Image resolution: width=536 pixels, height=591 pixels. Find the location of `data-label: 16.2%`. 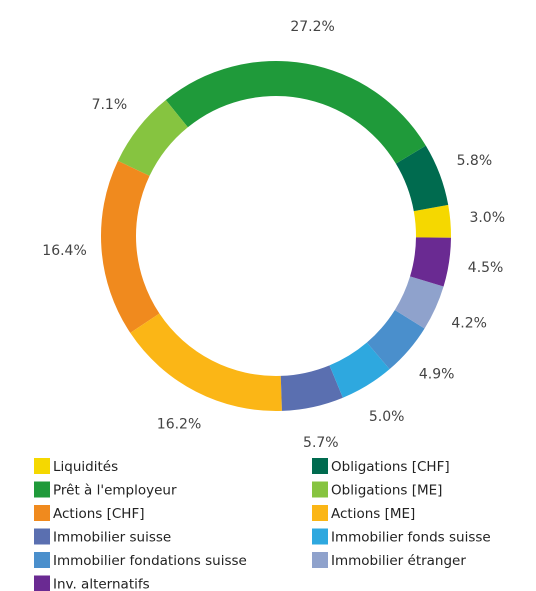

data-label: 16.2% is located at coordinates (179, 425).